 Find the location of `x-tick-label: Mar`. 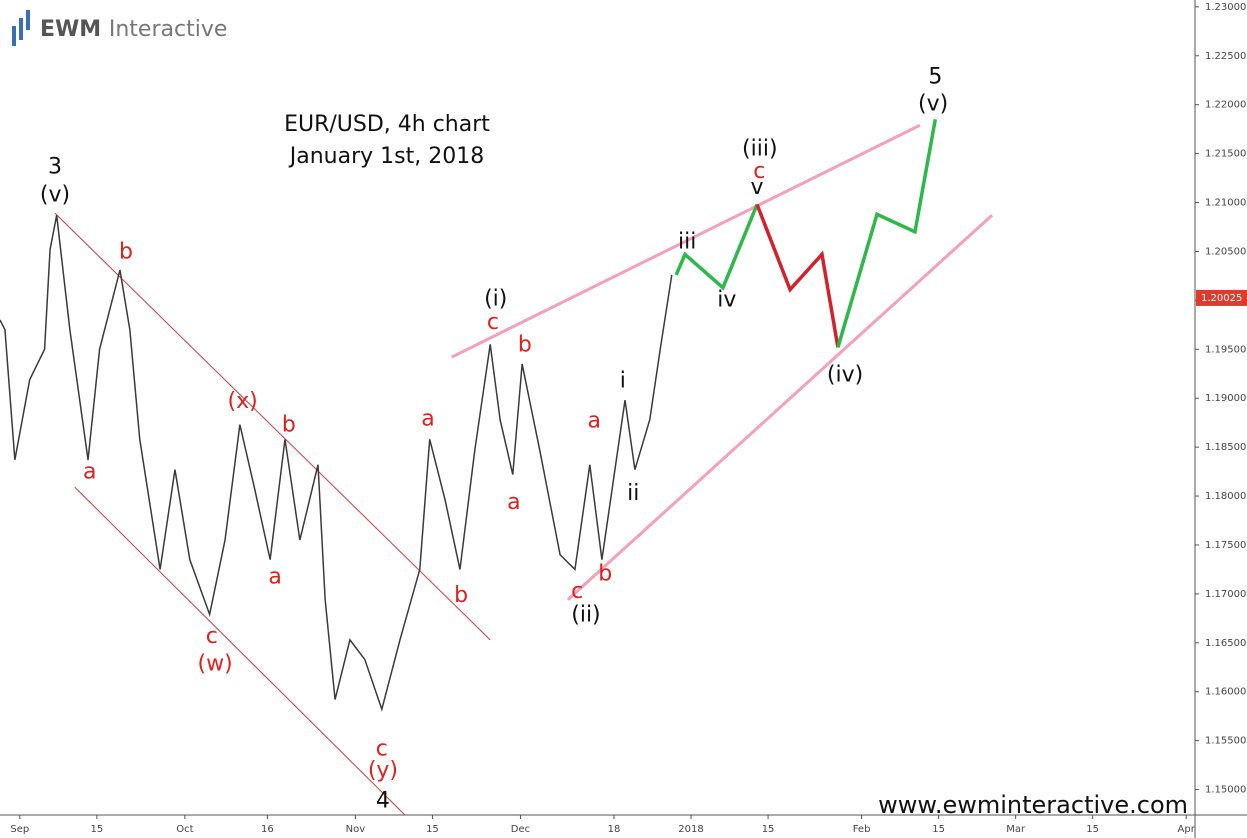

x-tick-label: Mar is located at coordinates (1016, 829).